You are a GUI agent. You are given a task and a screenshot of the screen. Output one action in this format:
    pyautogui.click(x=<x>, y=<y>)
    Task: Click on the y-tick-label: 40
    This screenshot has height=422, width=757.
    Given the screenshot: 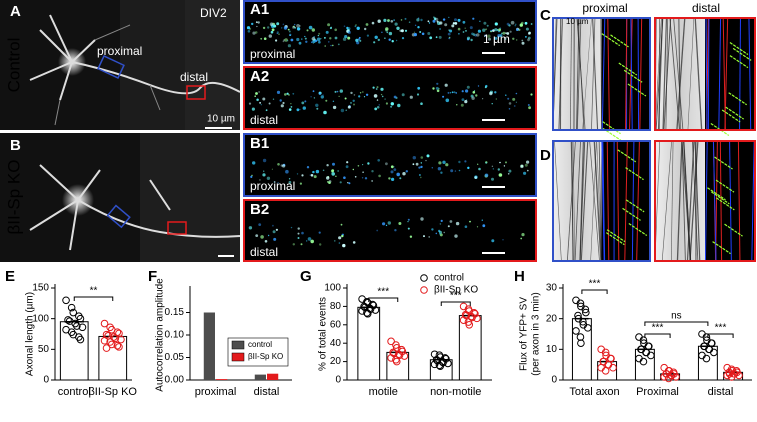 What is the action you would take?
    pyautogui.click(x=336, y=343)
    